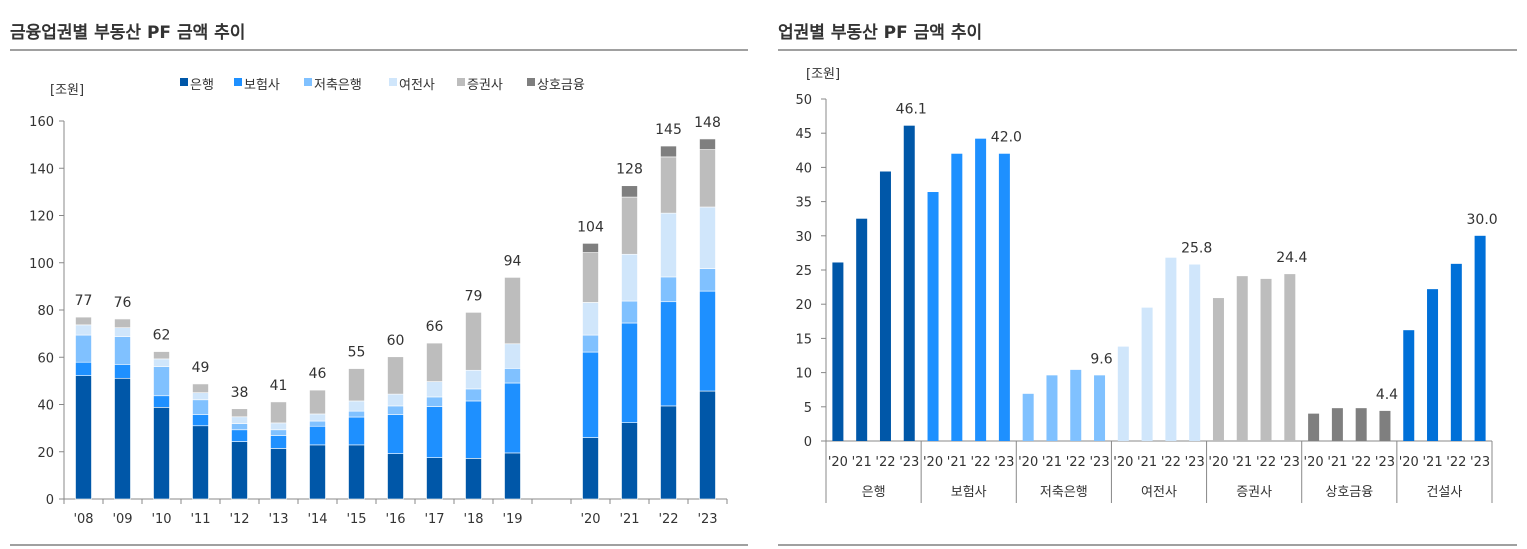 This screenshot has width=1527, height=549. I want to click on right-group-label: 은행, so click(874, 492).